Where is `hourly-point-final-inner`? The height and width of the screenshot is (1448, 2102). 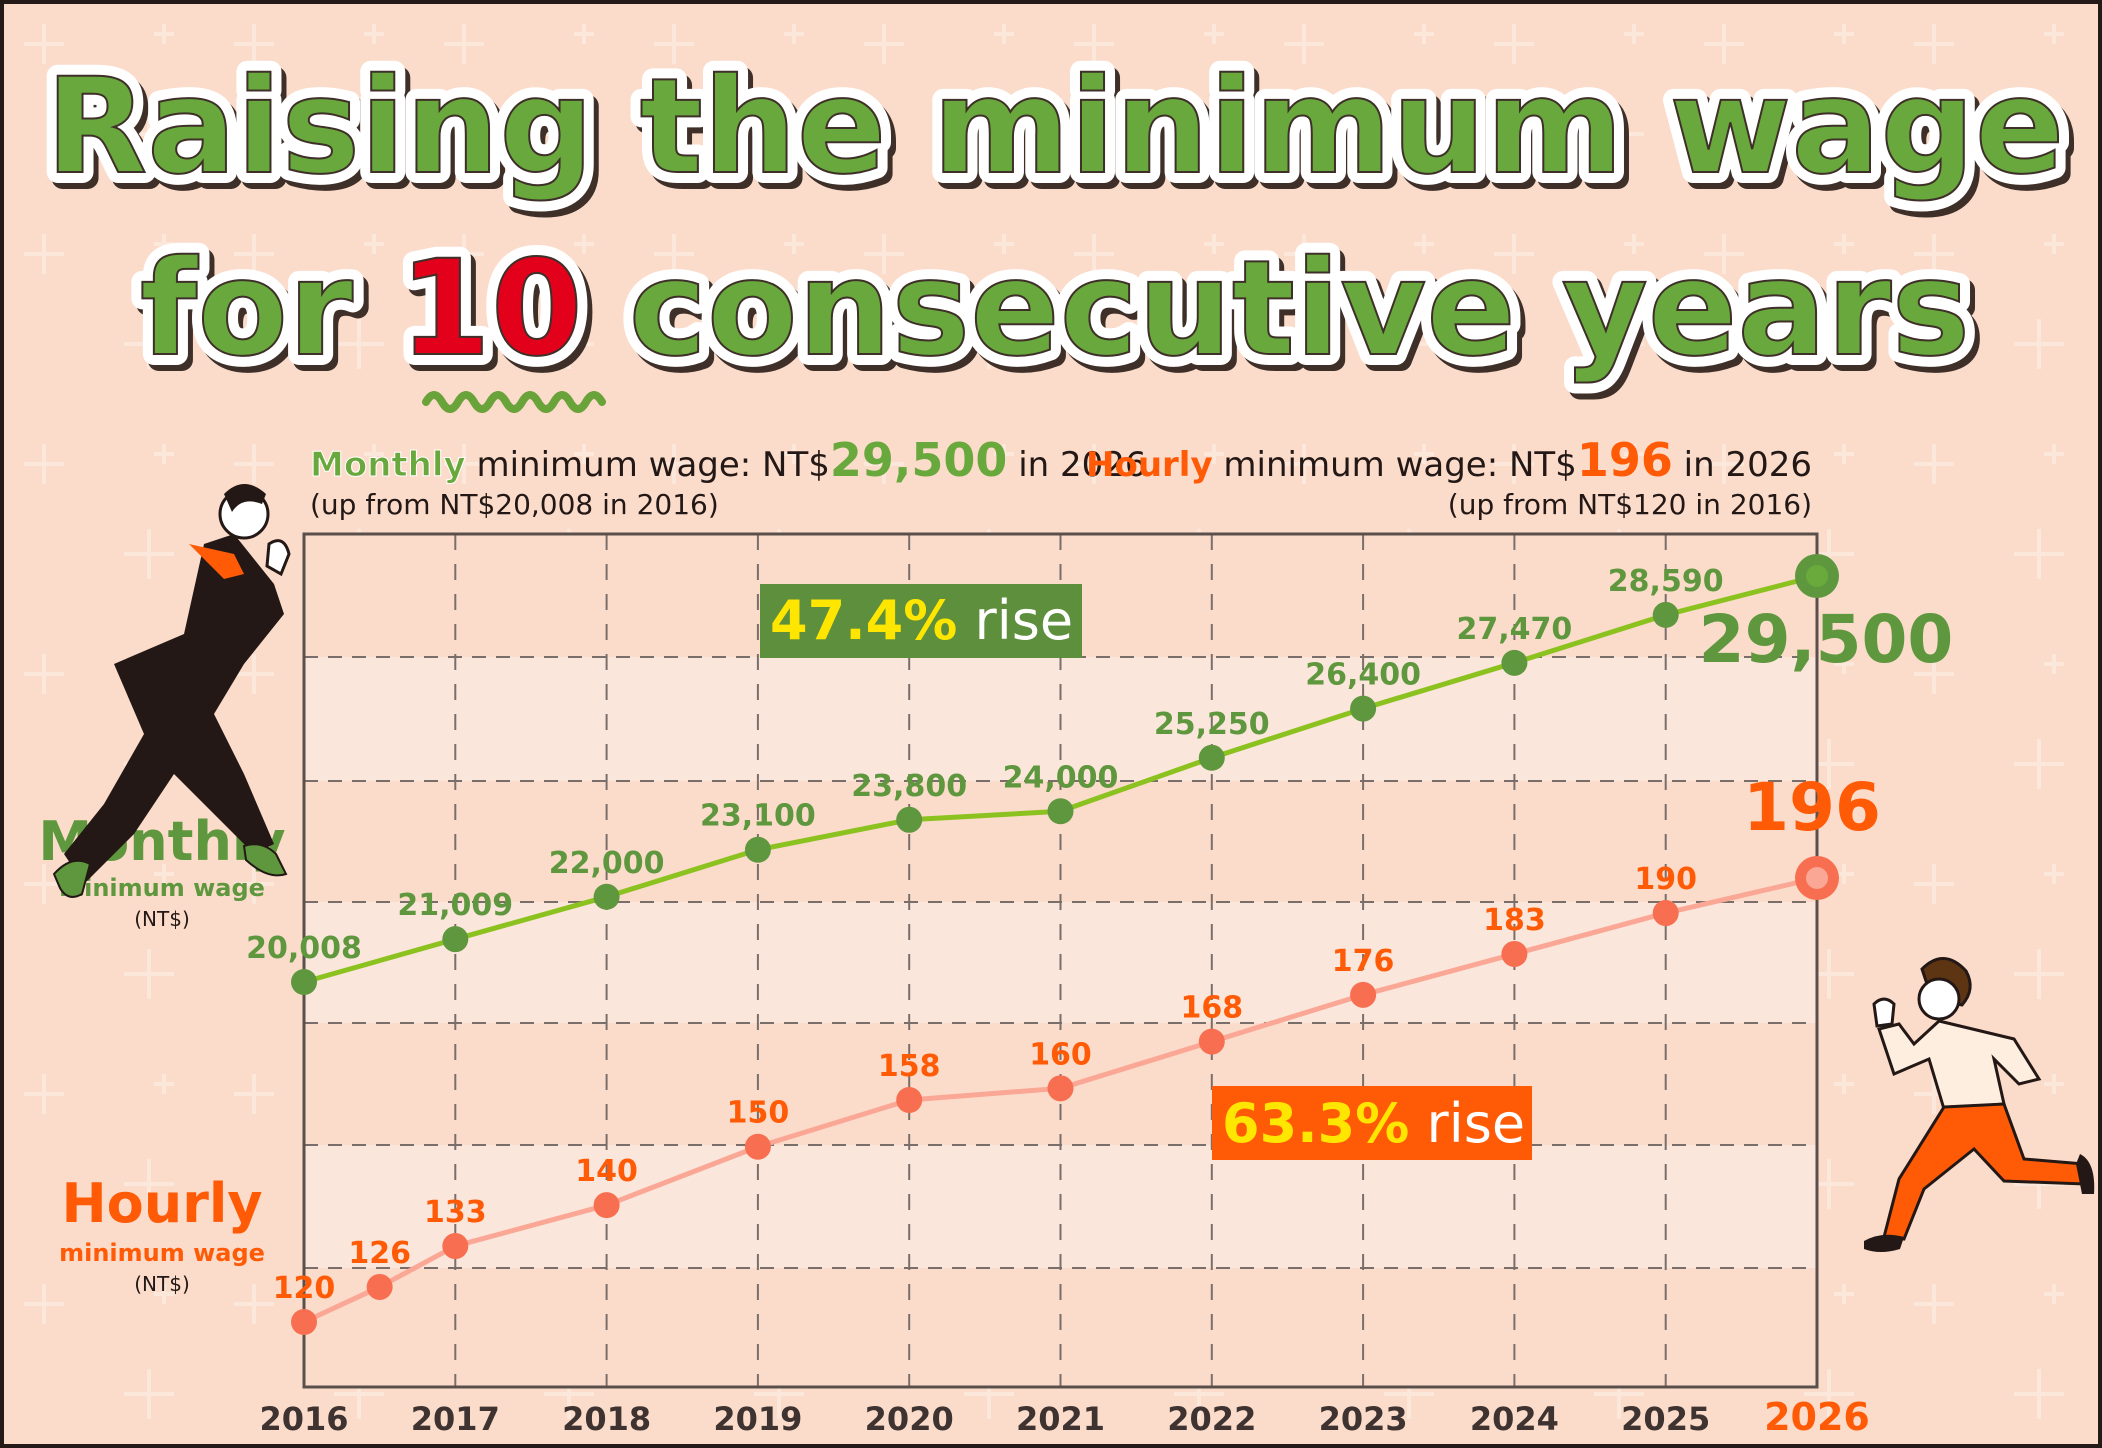
hourly-point-final-inner is located at coordinates (1817, 878).